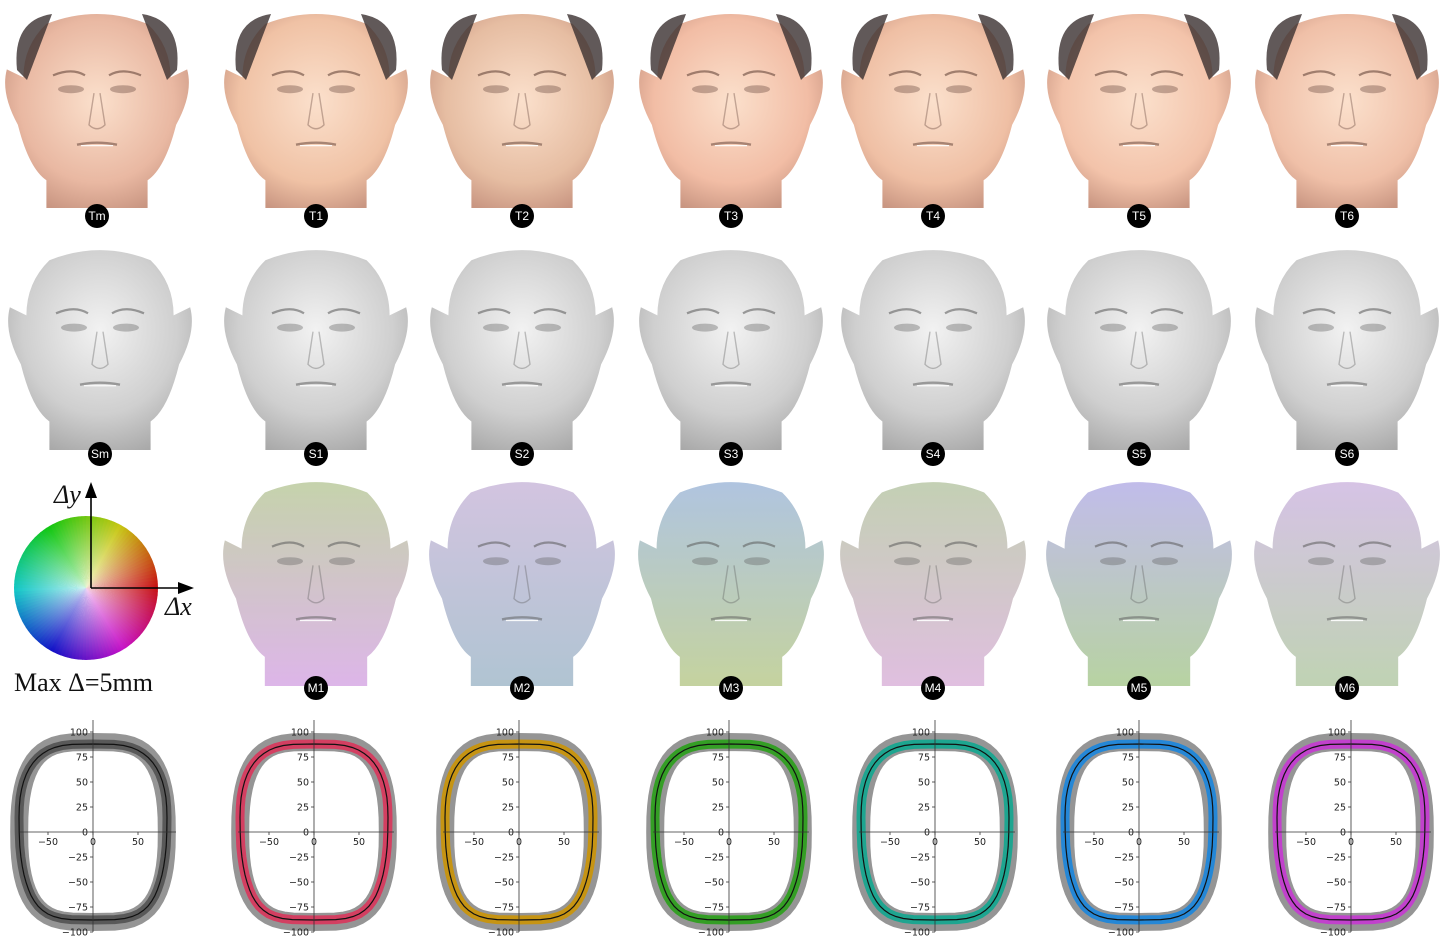 The height and width of the screenshot is (946, 1440). Describe the element at coordinates (522, 350) in the screenshot. I see `shape-face-s2` at that location.